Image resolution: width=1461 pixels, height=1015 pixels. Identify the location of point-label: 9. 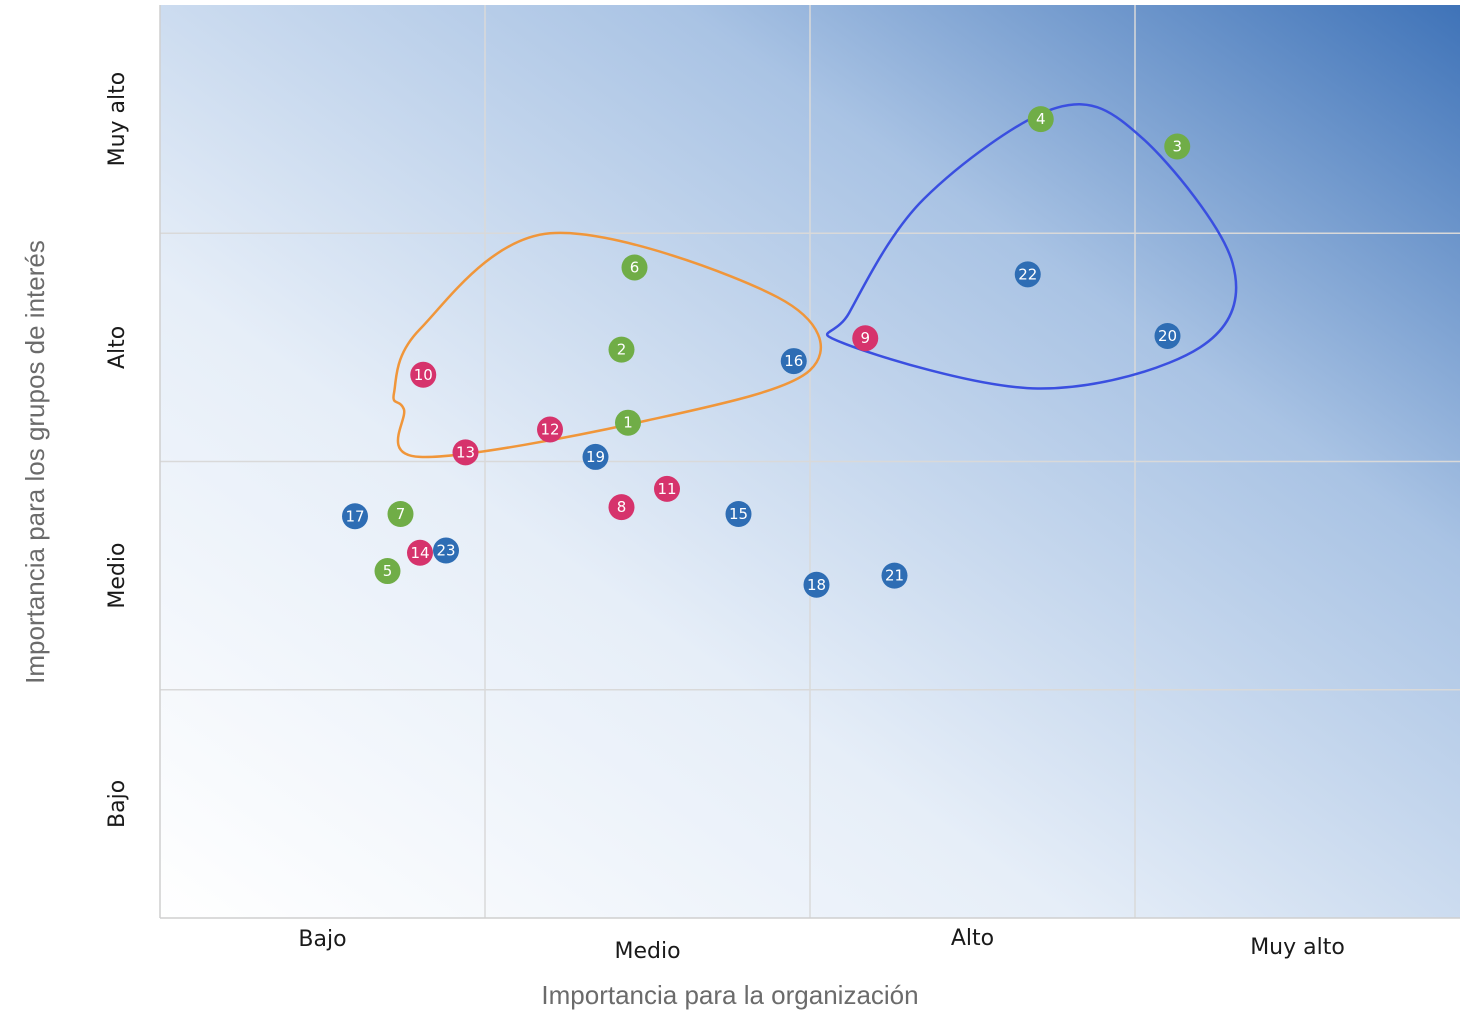
(865, 338).